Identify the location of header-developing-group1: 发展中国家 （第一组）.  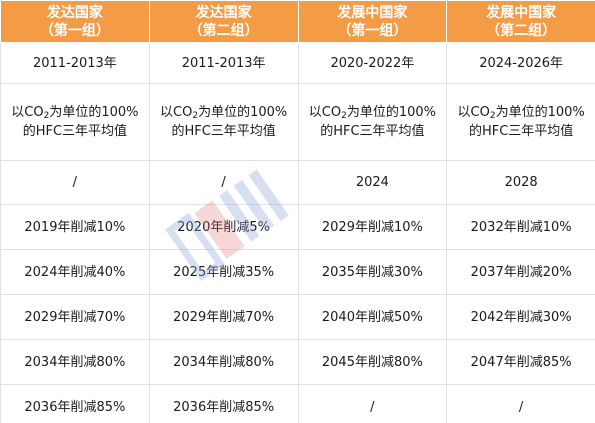
(372, 21).